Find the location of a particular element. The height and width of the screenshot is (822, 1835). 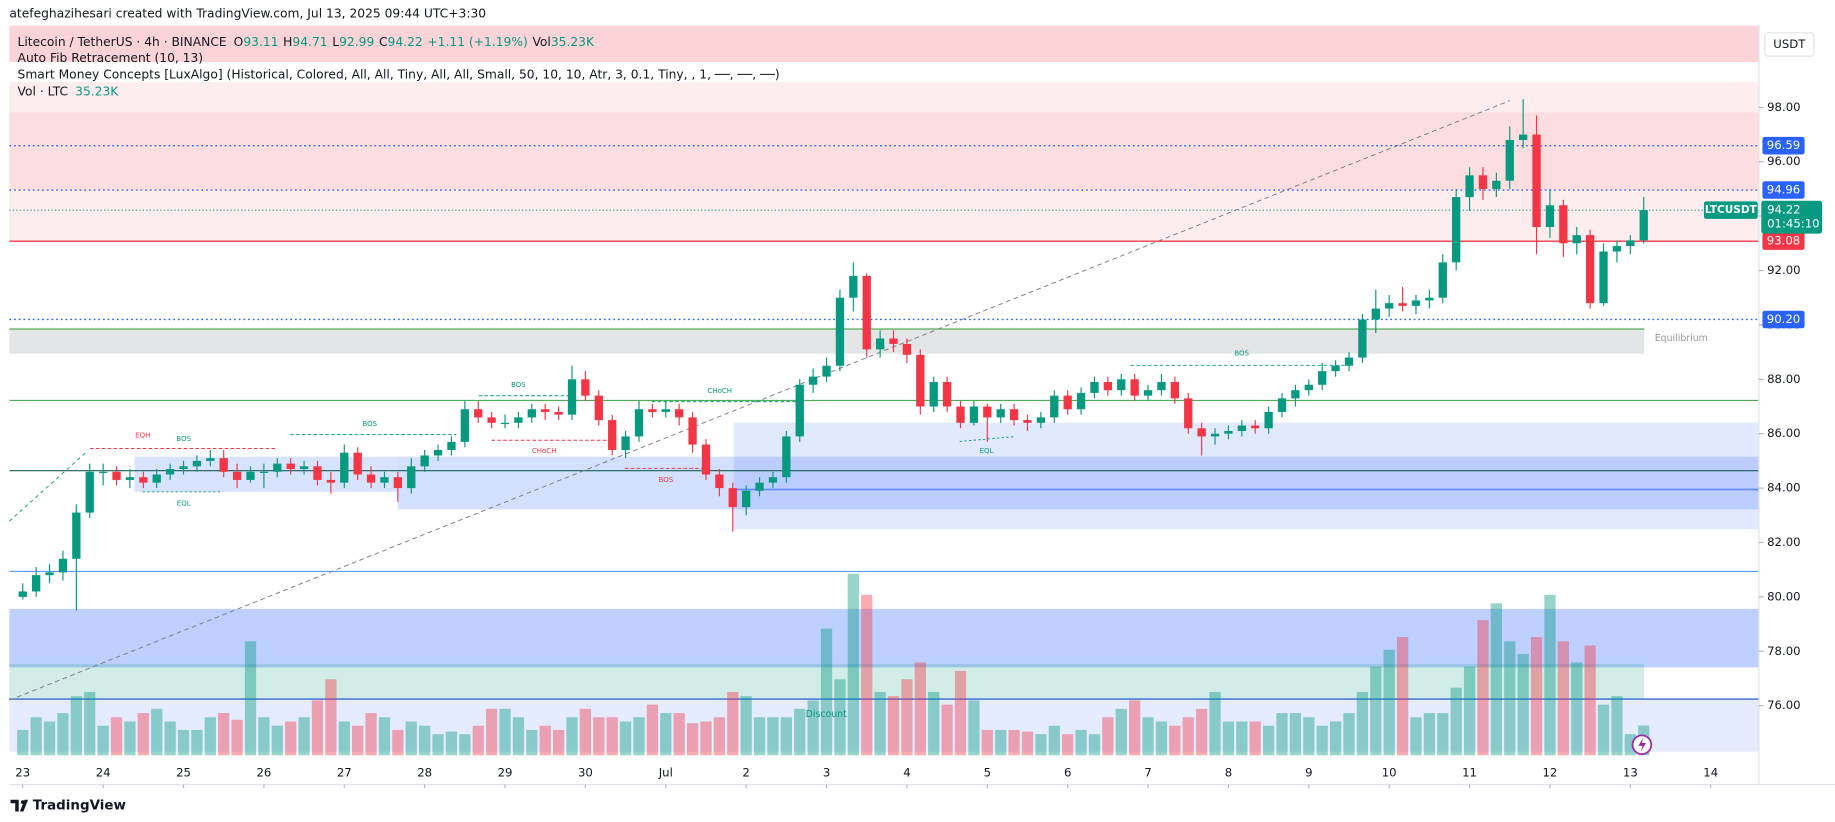

y-tick-label: 96.00 is located at coordinates (1783, 161).